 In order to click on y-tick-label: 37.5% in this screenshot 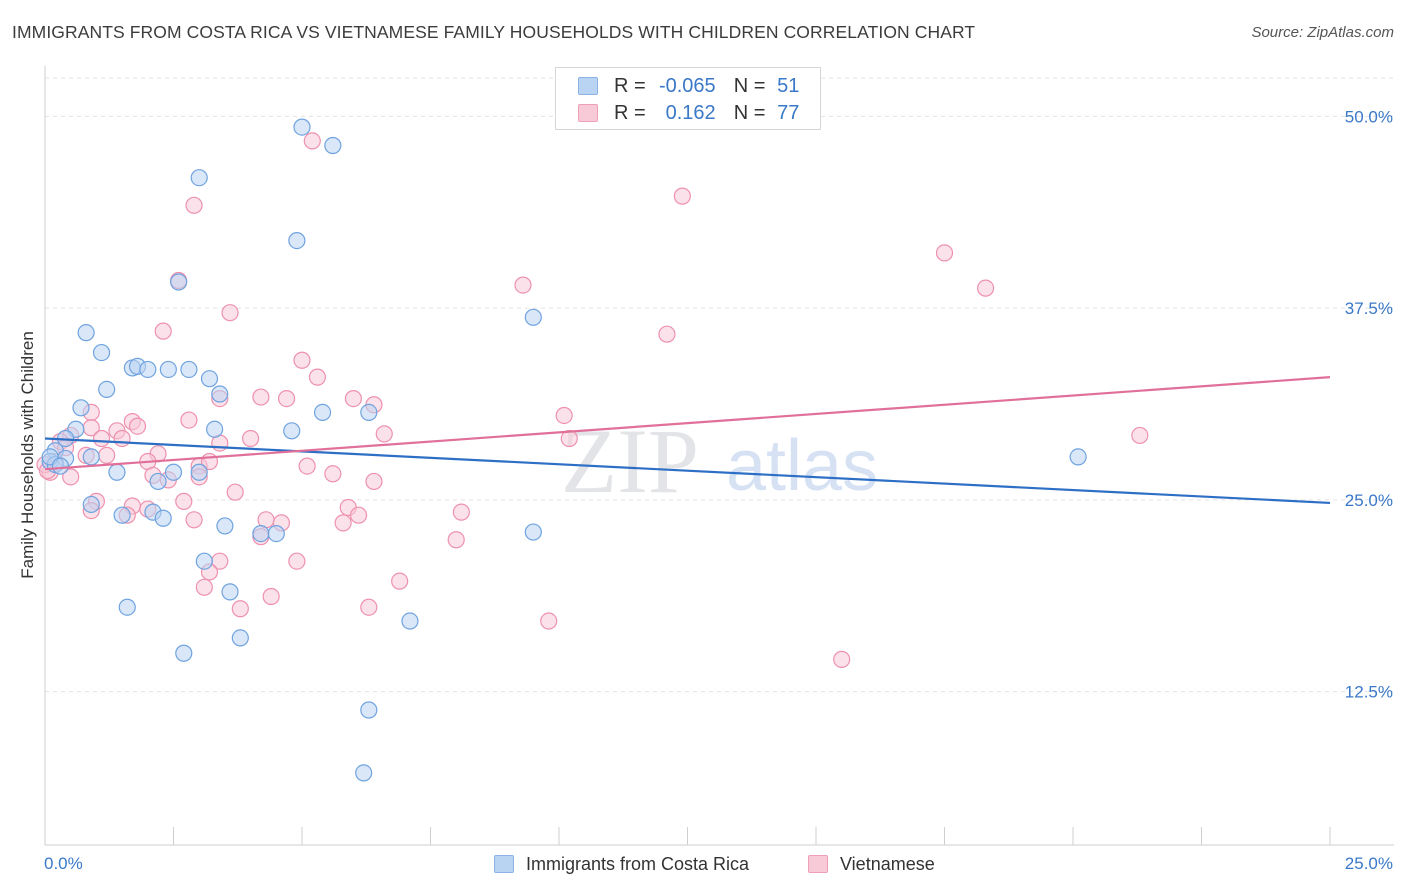, I will do `click(1369, 308)`.